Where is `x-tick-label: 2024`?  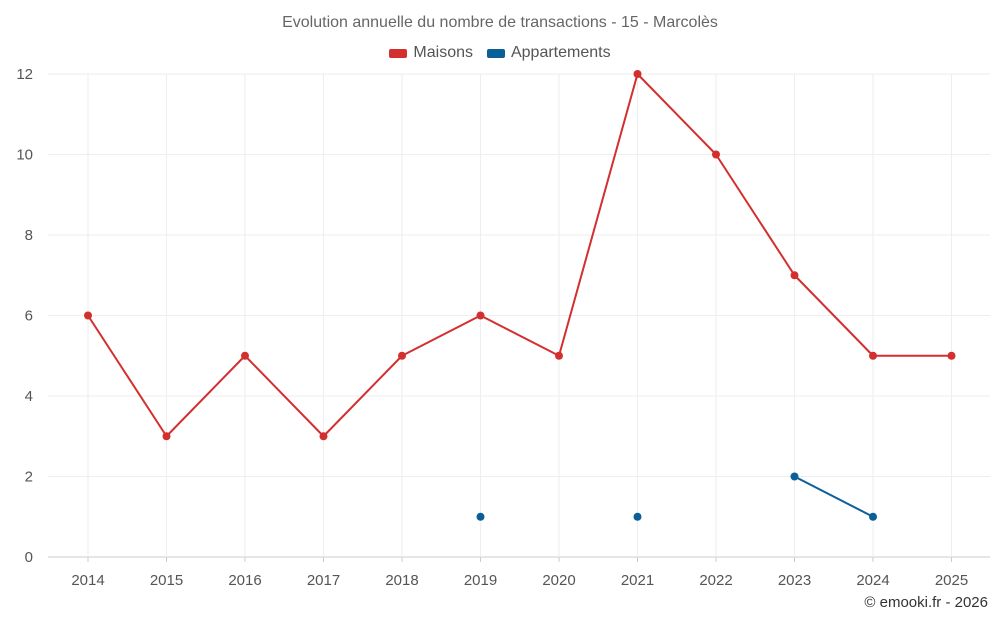 x-tick-label: 2024 is located at coordinates (872, 580).